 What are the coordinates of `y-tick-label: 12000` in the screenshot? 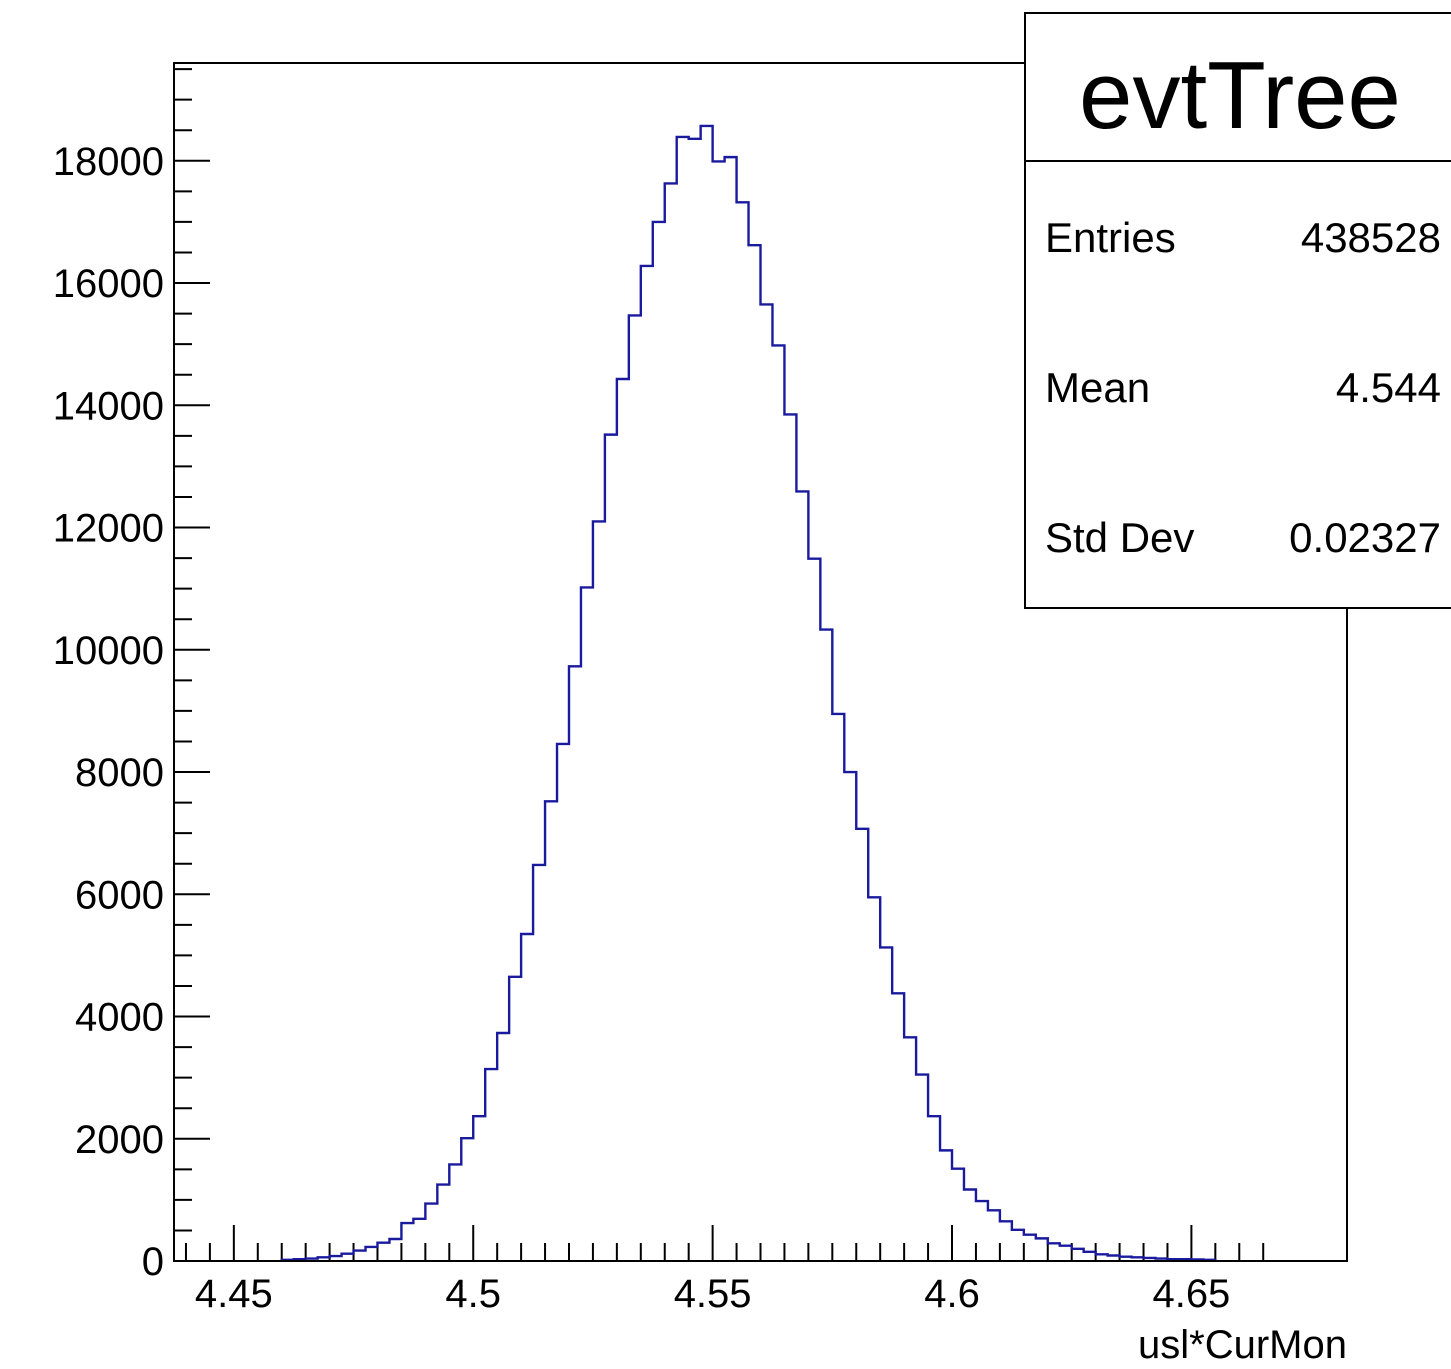 It's located at (108, 529).